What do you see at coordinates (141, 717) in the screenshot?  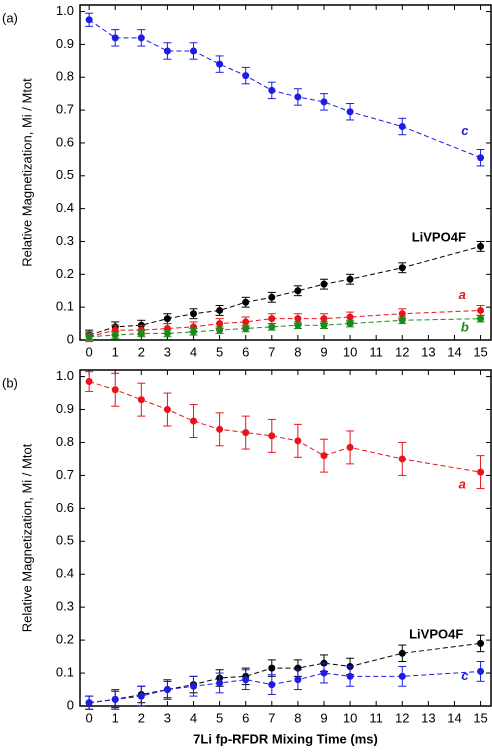 I see `x-tick-label: 2` at bounding box center [141, 717].